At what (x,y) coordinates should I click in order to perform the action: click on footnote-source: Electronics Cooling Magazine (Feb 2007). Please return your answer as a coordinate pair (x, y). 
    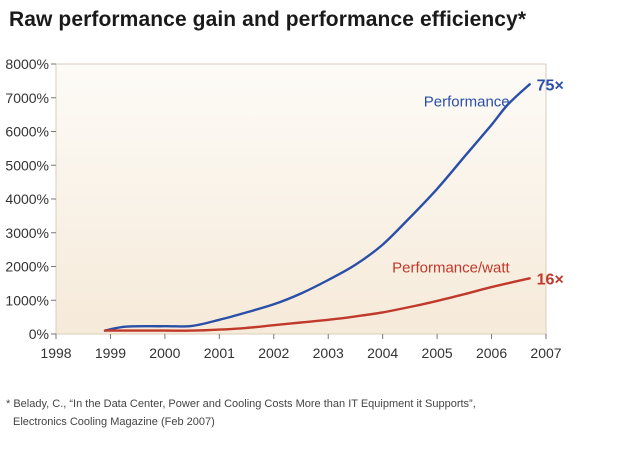
    Looking at the image, I should click on (114, 422).